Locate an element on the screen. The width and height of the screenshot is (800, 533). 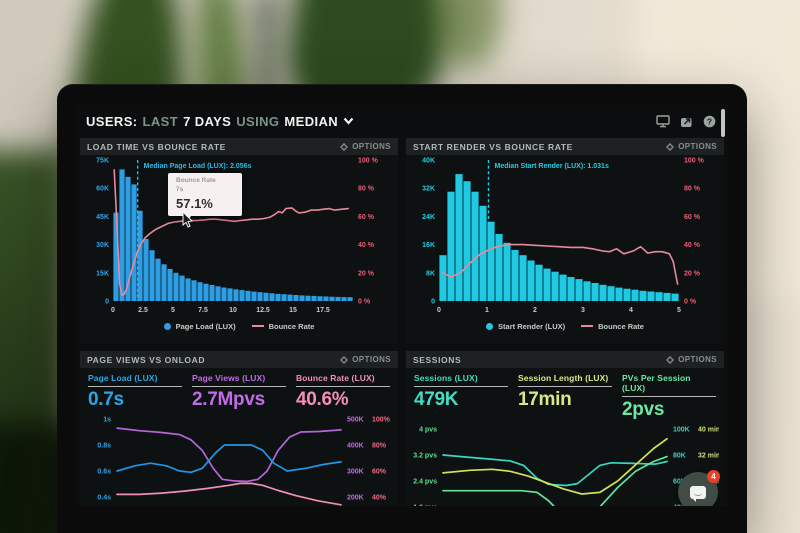
chart-legend: Start Render (LUX) Bounce Rate is located at coordinates (565, 326).